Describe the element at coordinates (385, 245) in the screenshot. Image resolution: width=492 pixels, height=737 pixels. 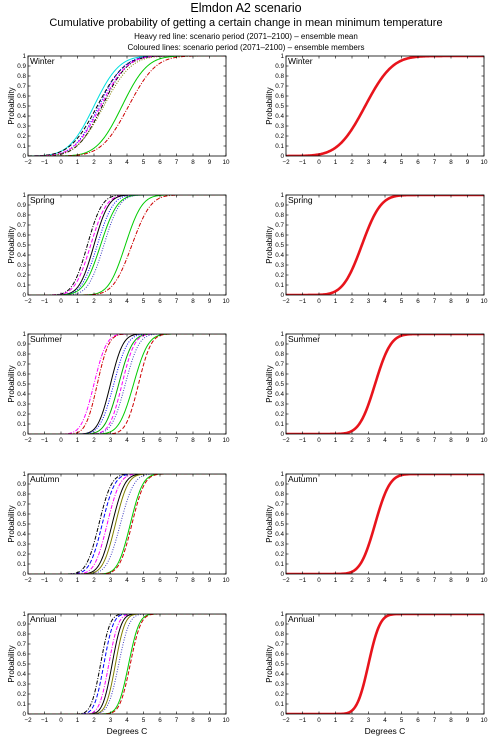
I see `ensemble-mean-line-spring` at that location.